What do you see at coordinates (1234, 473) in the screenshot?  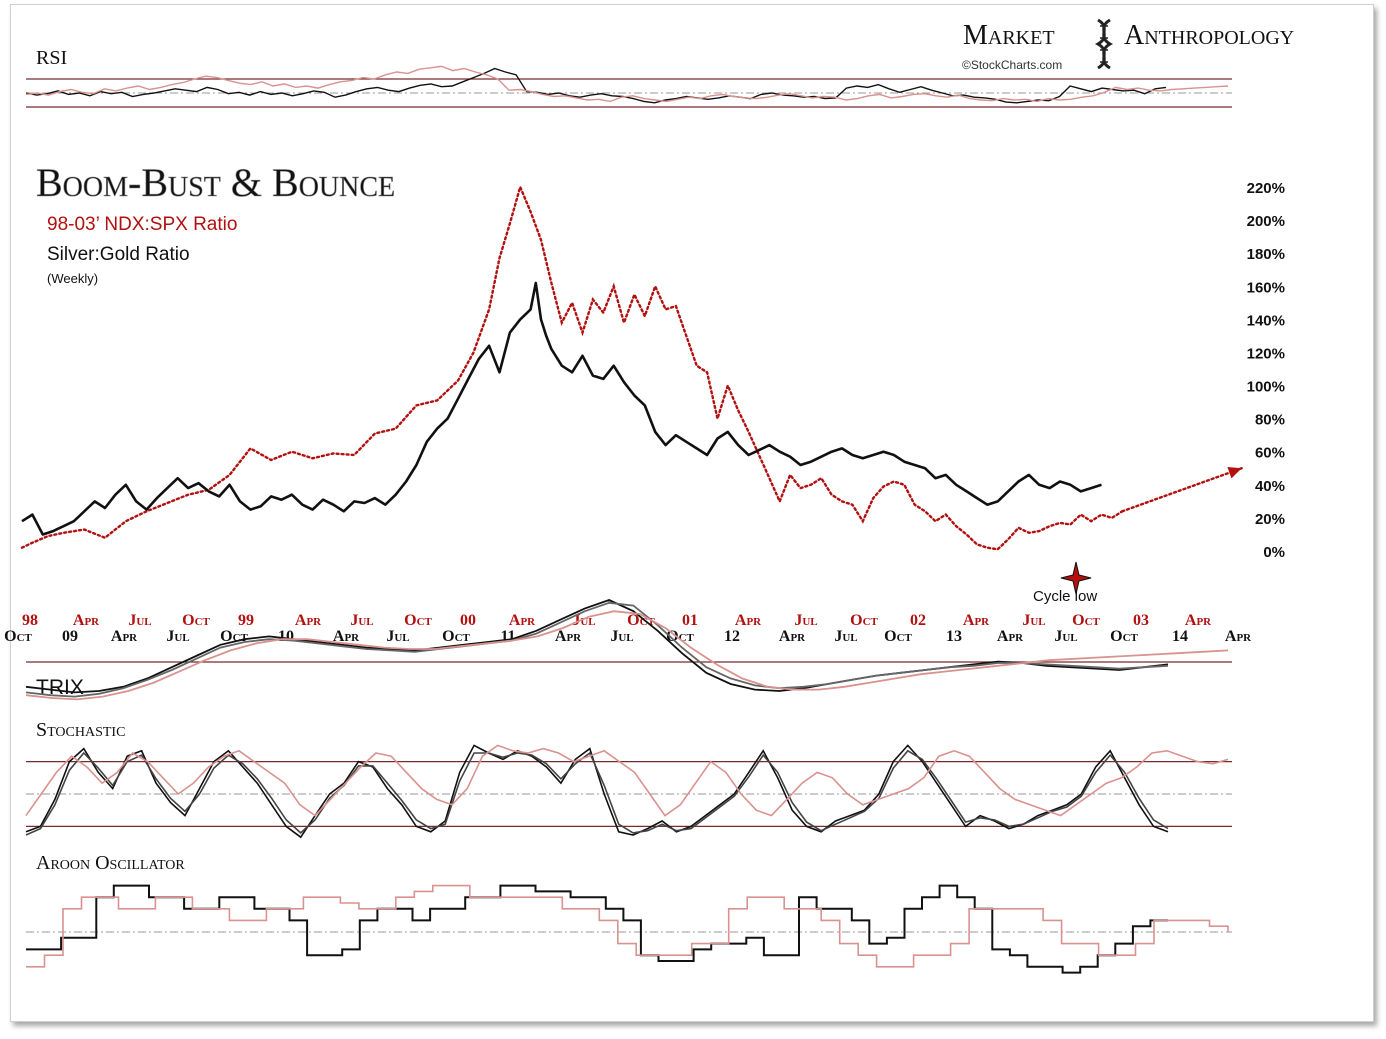 I see `projection-arrowhead` at bounding box center [1234, 473].